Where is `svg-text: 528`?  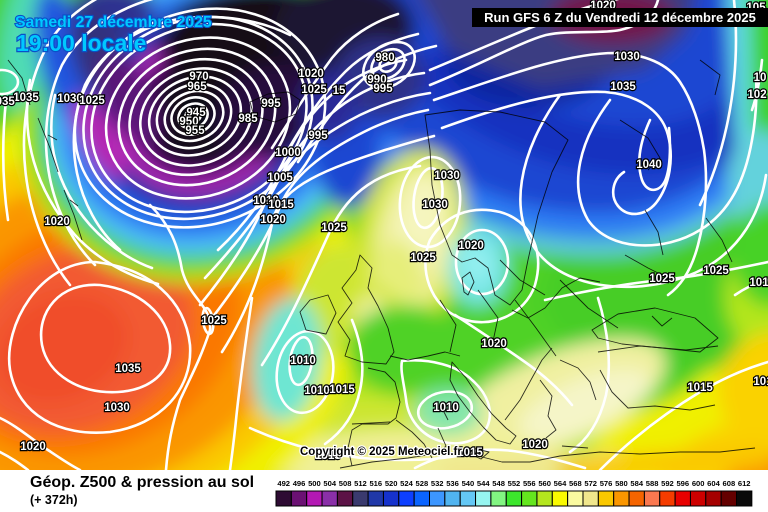 svg-text: 528 is located at coordinates (422, 483).